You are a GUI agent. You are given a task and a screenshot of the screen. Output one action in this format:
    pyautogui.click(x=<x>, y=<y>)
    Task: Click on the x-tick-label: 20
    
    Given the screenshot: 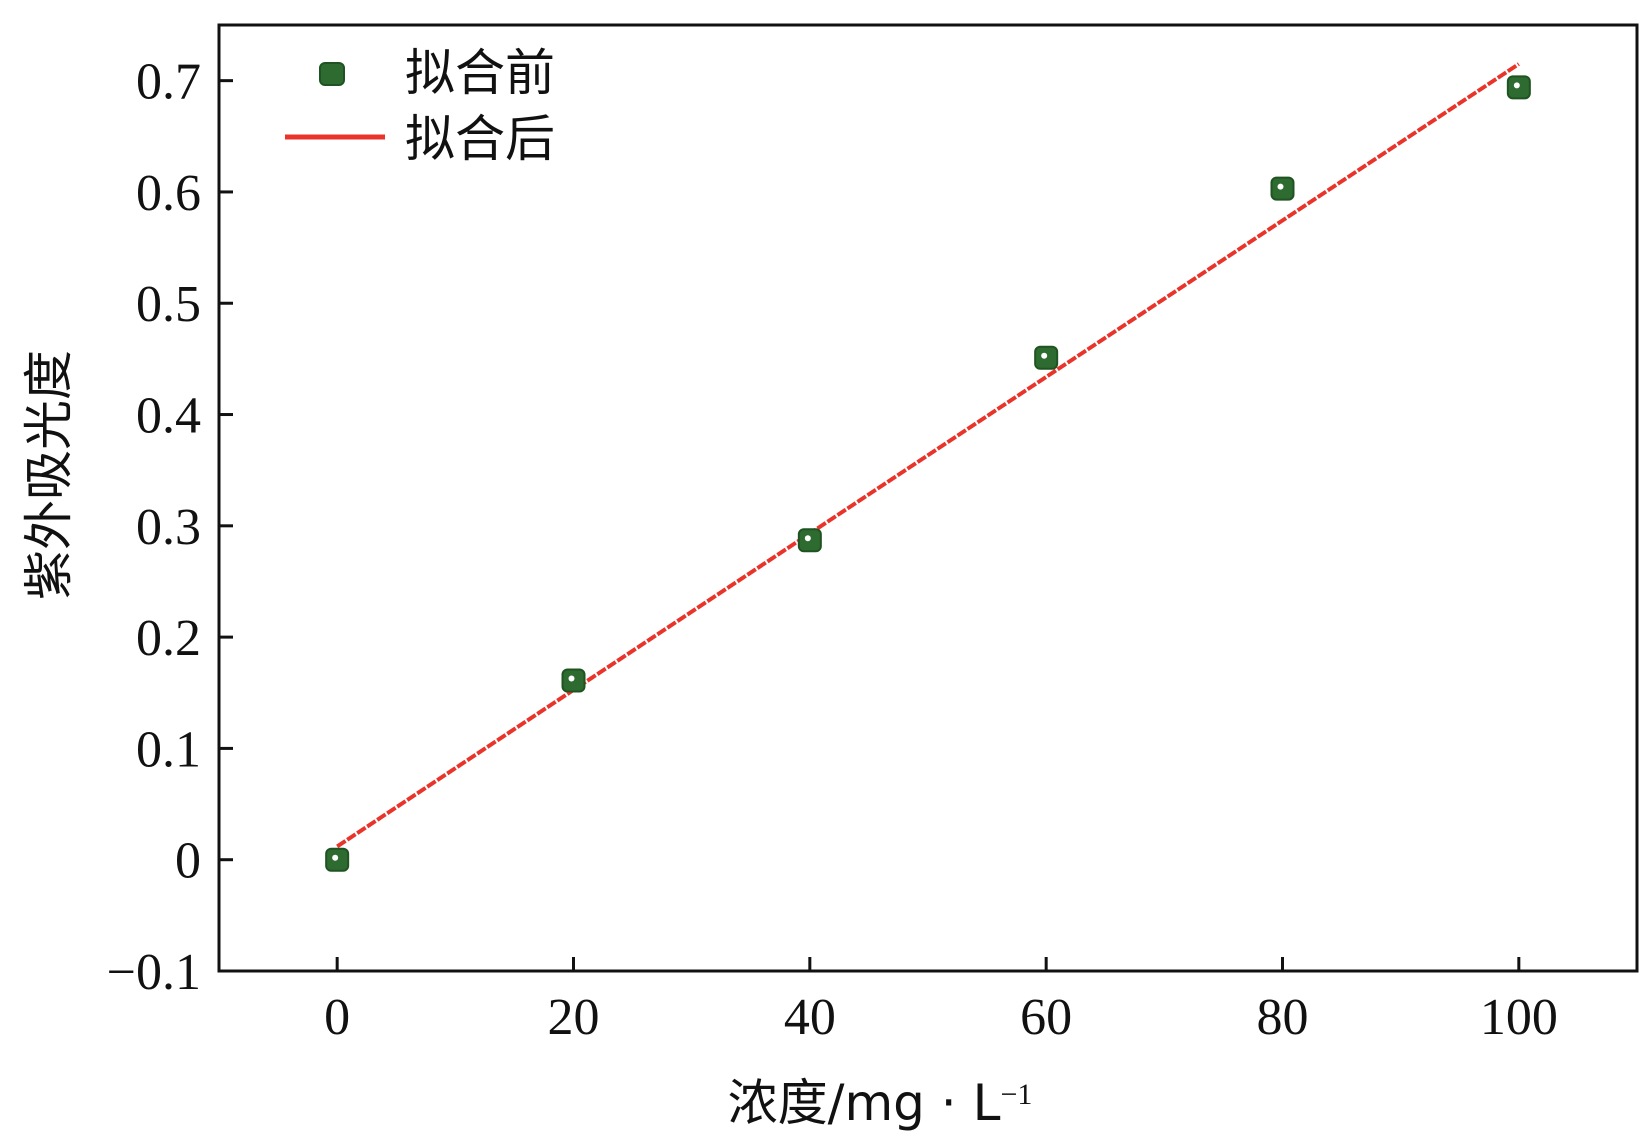 What is the action you would take?
    pyautogui.click(x=574, y=1017)
    